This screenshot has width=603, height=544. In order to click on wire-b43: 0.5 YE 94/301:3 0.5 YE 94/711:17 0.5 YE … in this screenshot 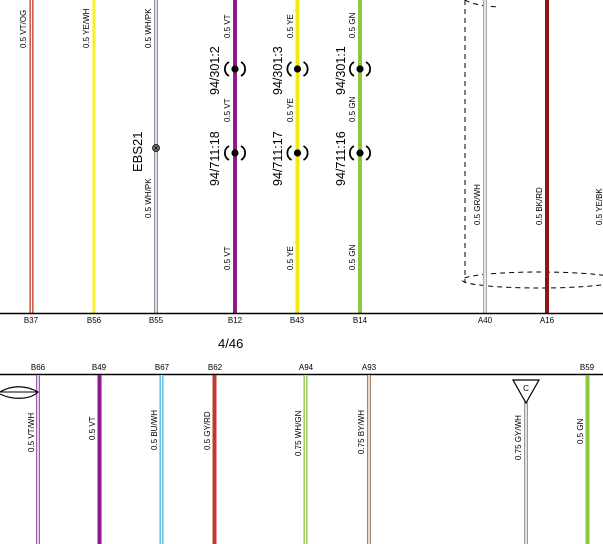, I will do `click(290, 162)`.